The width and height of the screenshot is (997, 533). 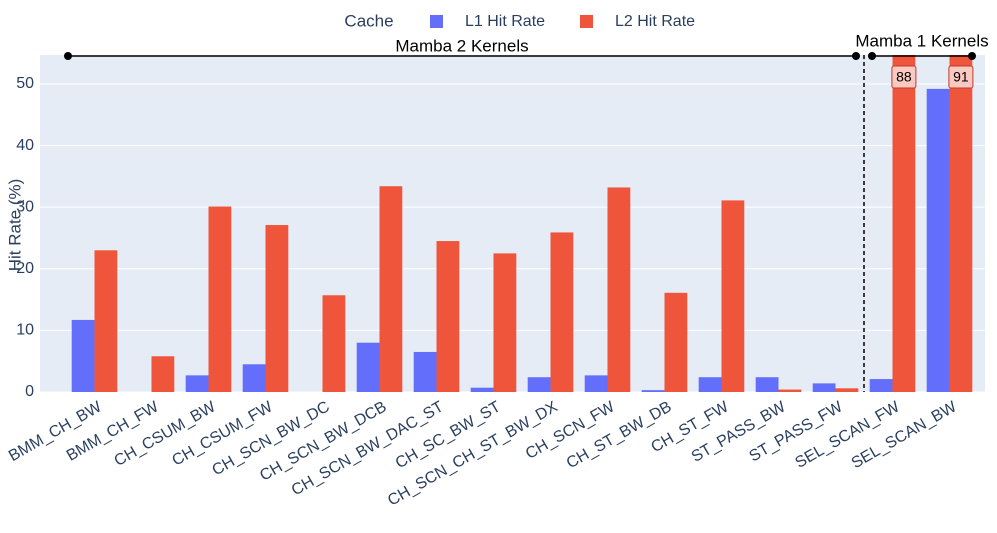 What do you see at coordinates (25, 330) in the screenshot?
I see `y-tick-label: 10` at bounding box center [25, 330].